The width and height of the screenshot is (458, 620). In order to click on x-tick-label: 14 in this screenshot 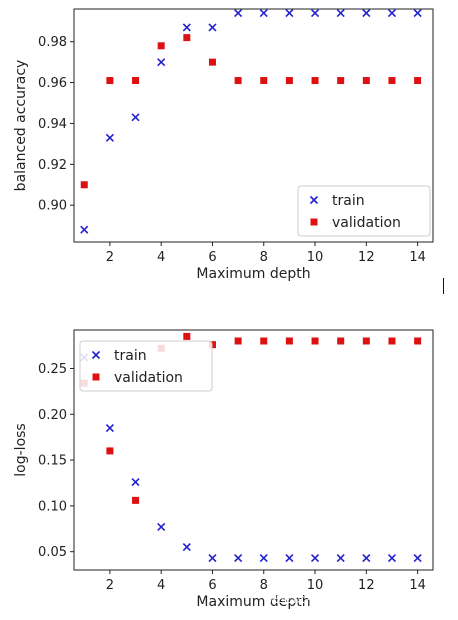, I will do `click(417, 585)`.